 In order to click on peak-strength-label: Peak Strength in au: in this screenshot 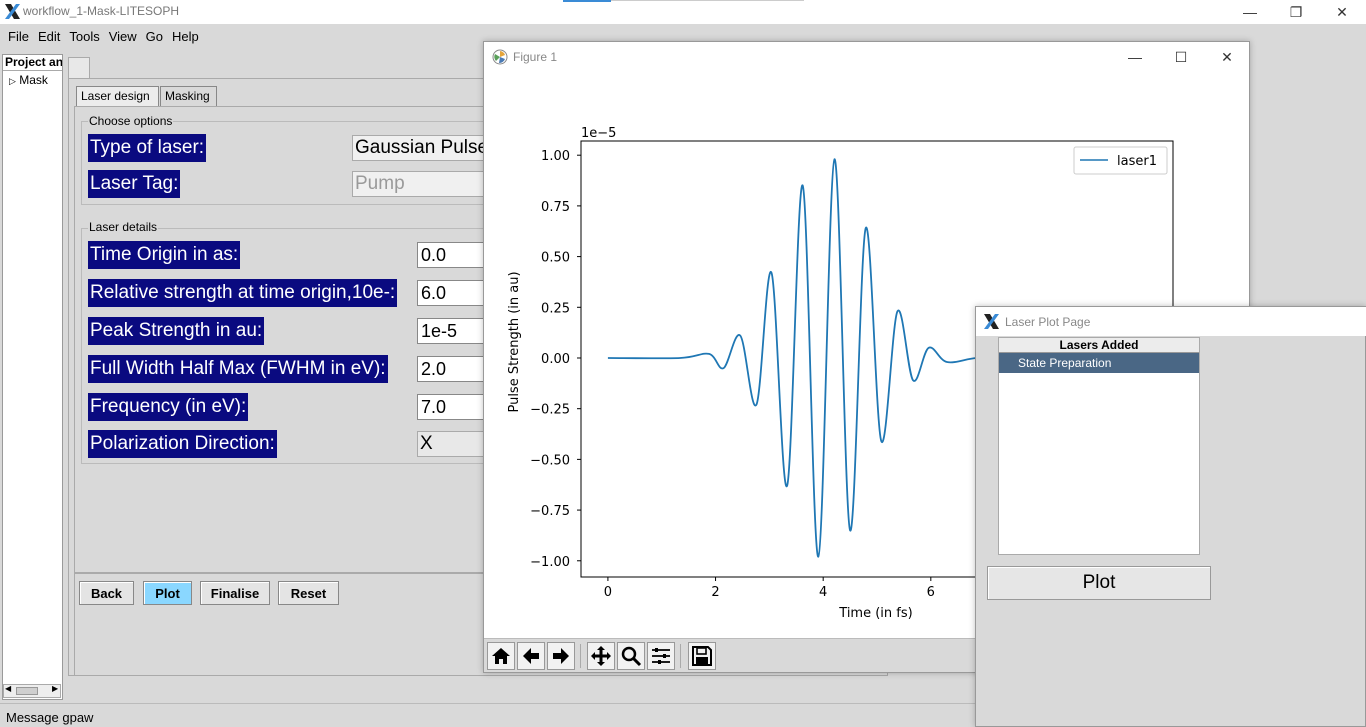, I will do `click(176, 331)`.